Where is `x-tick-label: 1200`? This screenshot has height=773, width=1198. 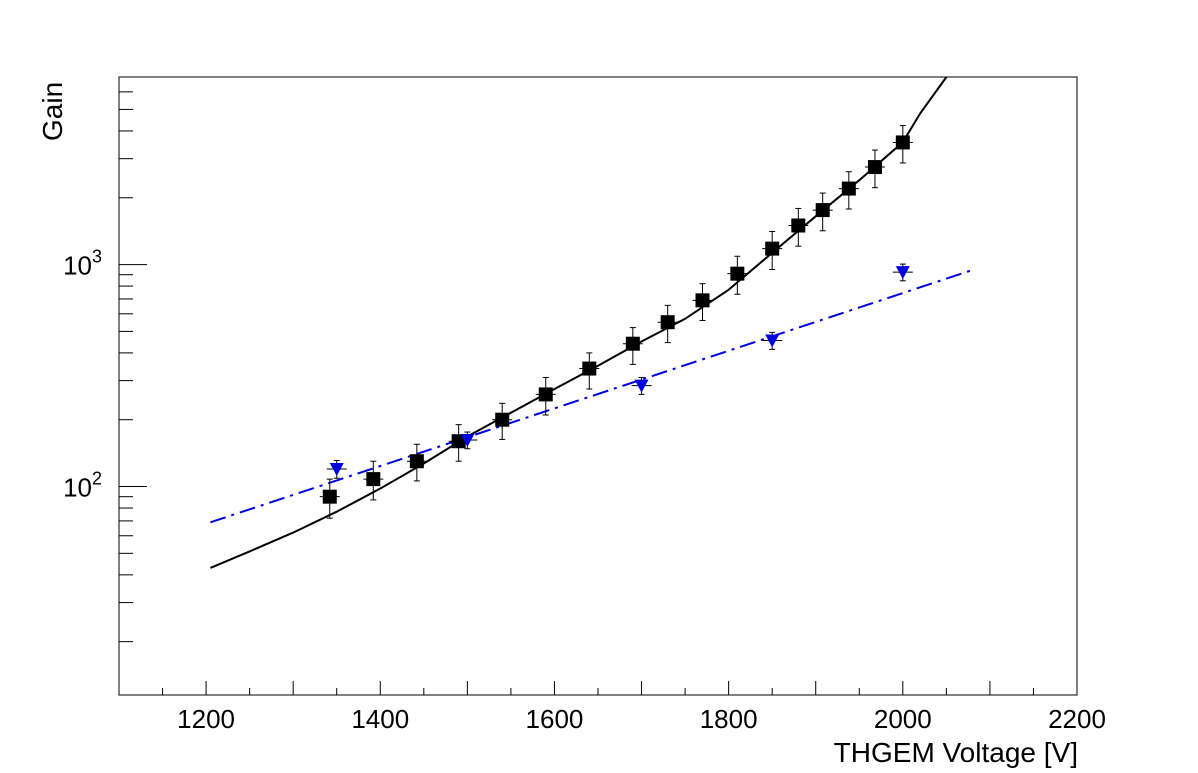 x-tick-label: 1200 is located at coordinates (206, 719).